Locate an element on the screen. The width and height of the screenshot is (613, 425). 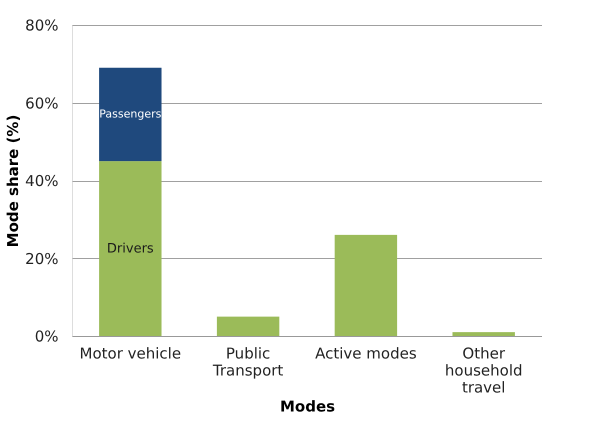
y-axis-title: Mode share (%) is located at coordinates (13, 181).